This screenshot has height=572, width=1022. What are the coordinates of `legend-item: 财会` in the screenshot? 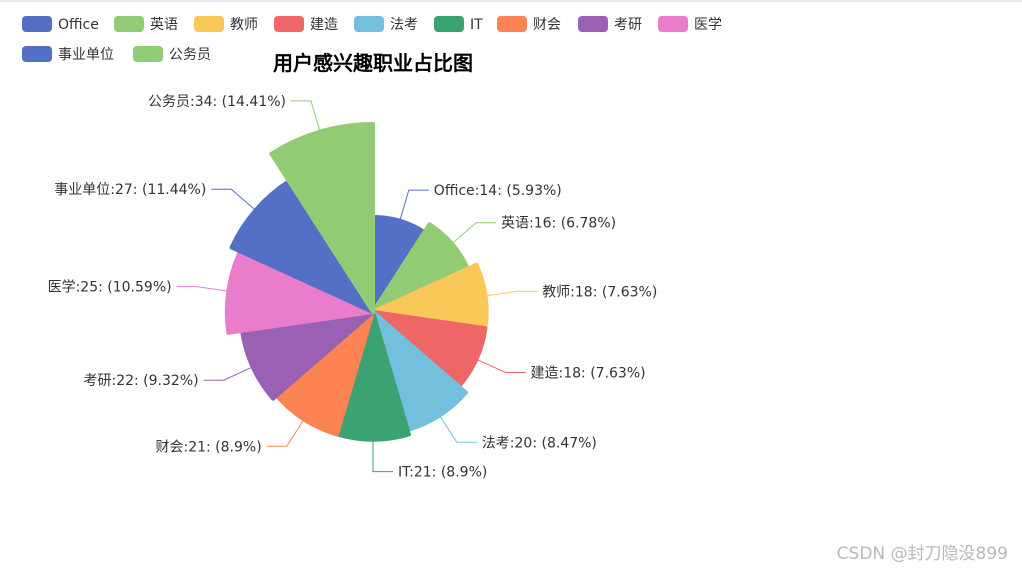 It's located at (529, 24).